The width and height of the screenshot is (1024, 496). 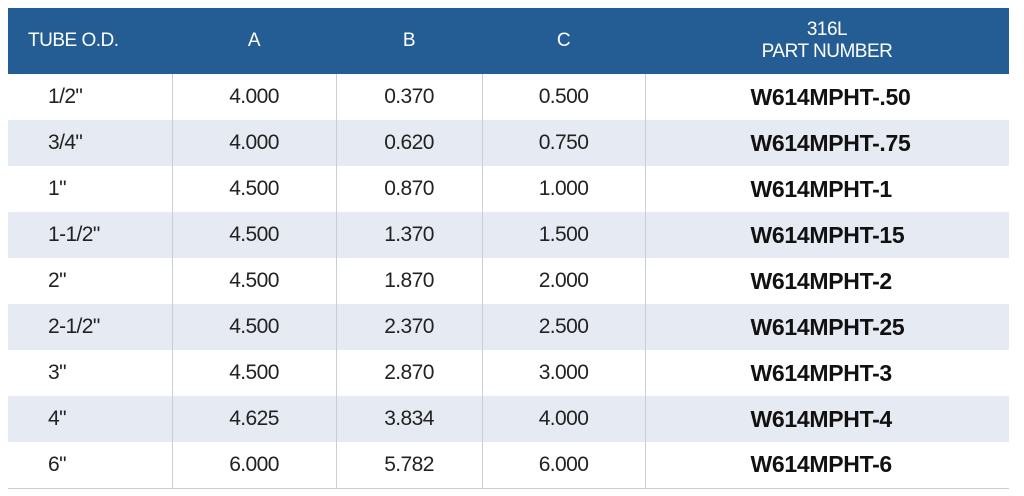 I want to click on table-row: 3/4" 4.000 0.620 0.750 W614MPHT-.75, so click(x=508, y=143).